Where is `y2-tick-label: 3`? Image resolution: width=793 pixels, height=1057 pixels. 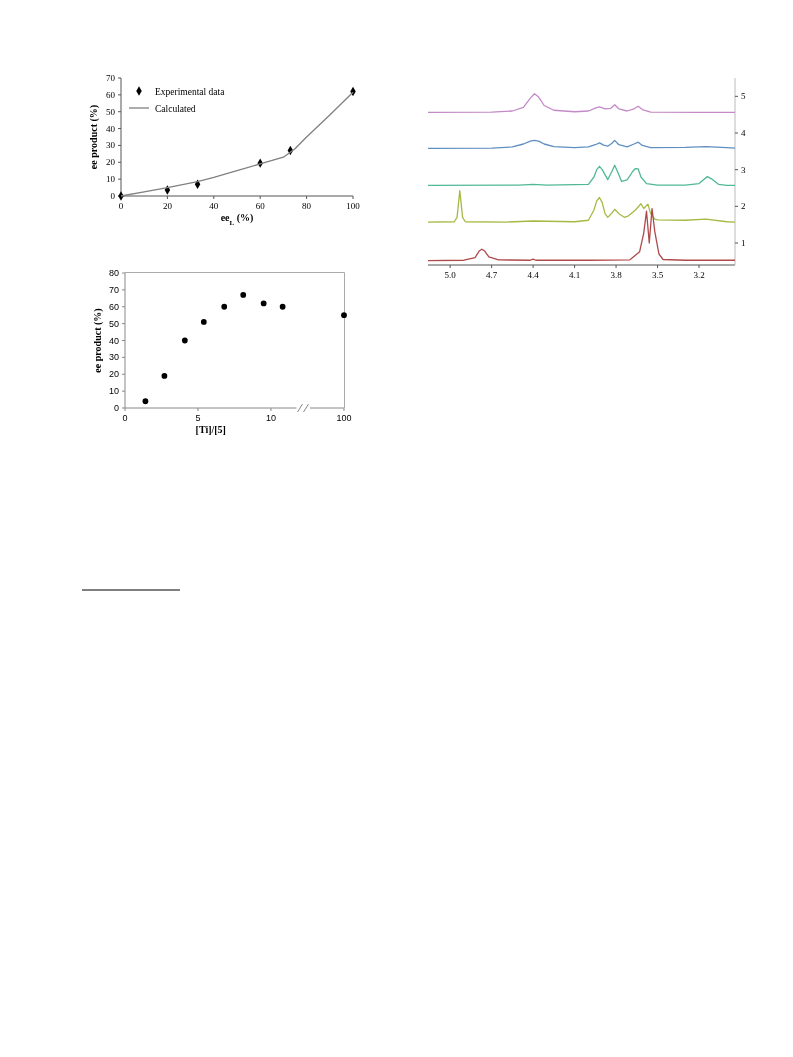 y2-tick-label: 3 is located at coordinates (743, 169).